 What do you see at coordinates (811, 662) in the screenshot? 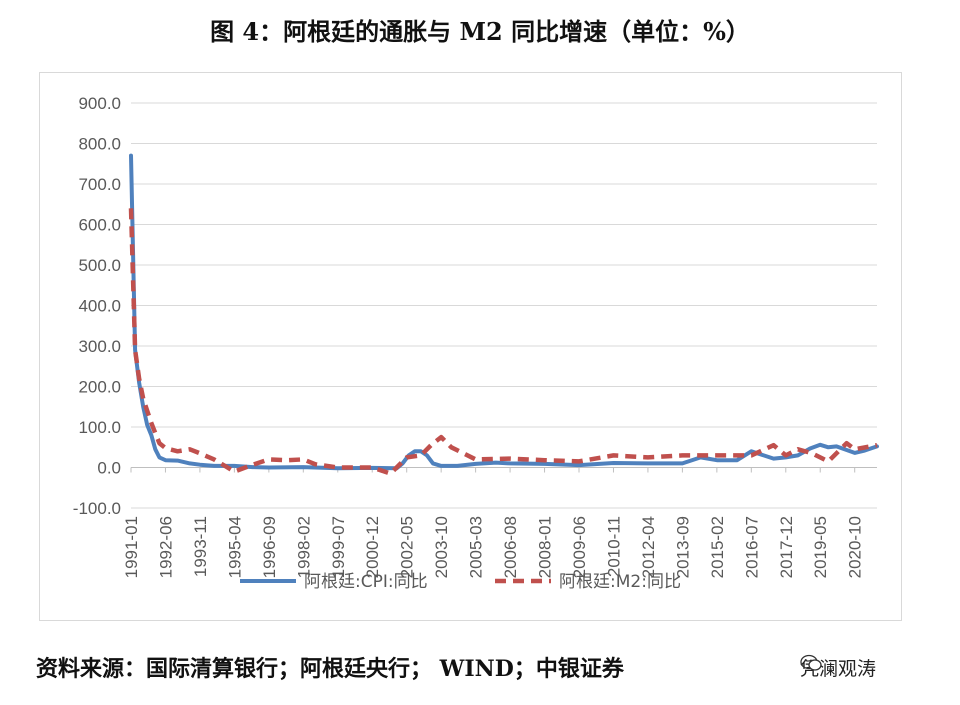
I see `wechat-icon` at bounding box center [811, 662].